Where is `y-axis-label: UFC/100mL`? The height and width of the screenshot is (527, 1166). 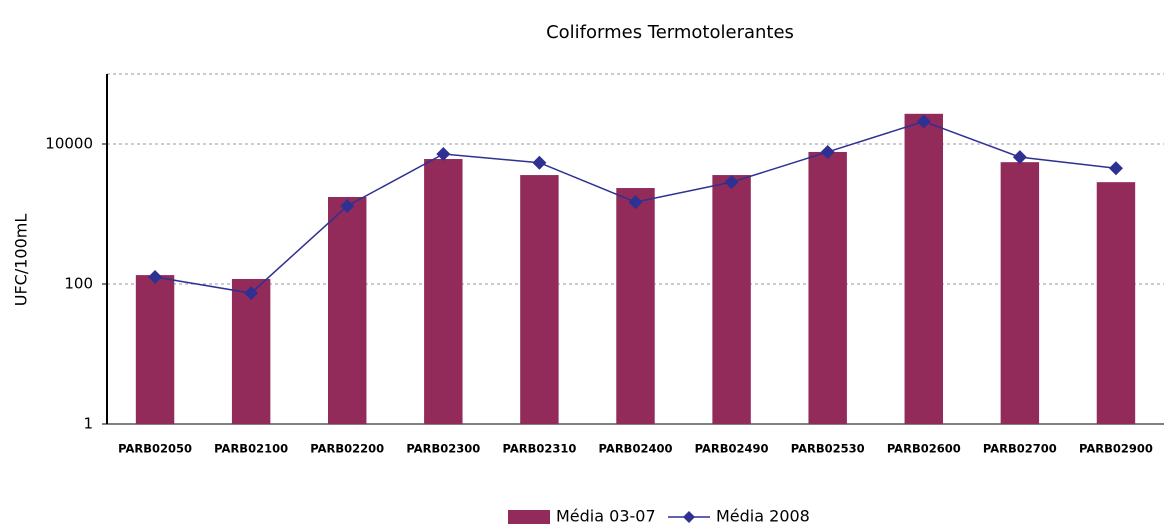
y-axis-label: UFC/100mL is located at coordinates (21, 260).